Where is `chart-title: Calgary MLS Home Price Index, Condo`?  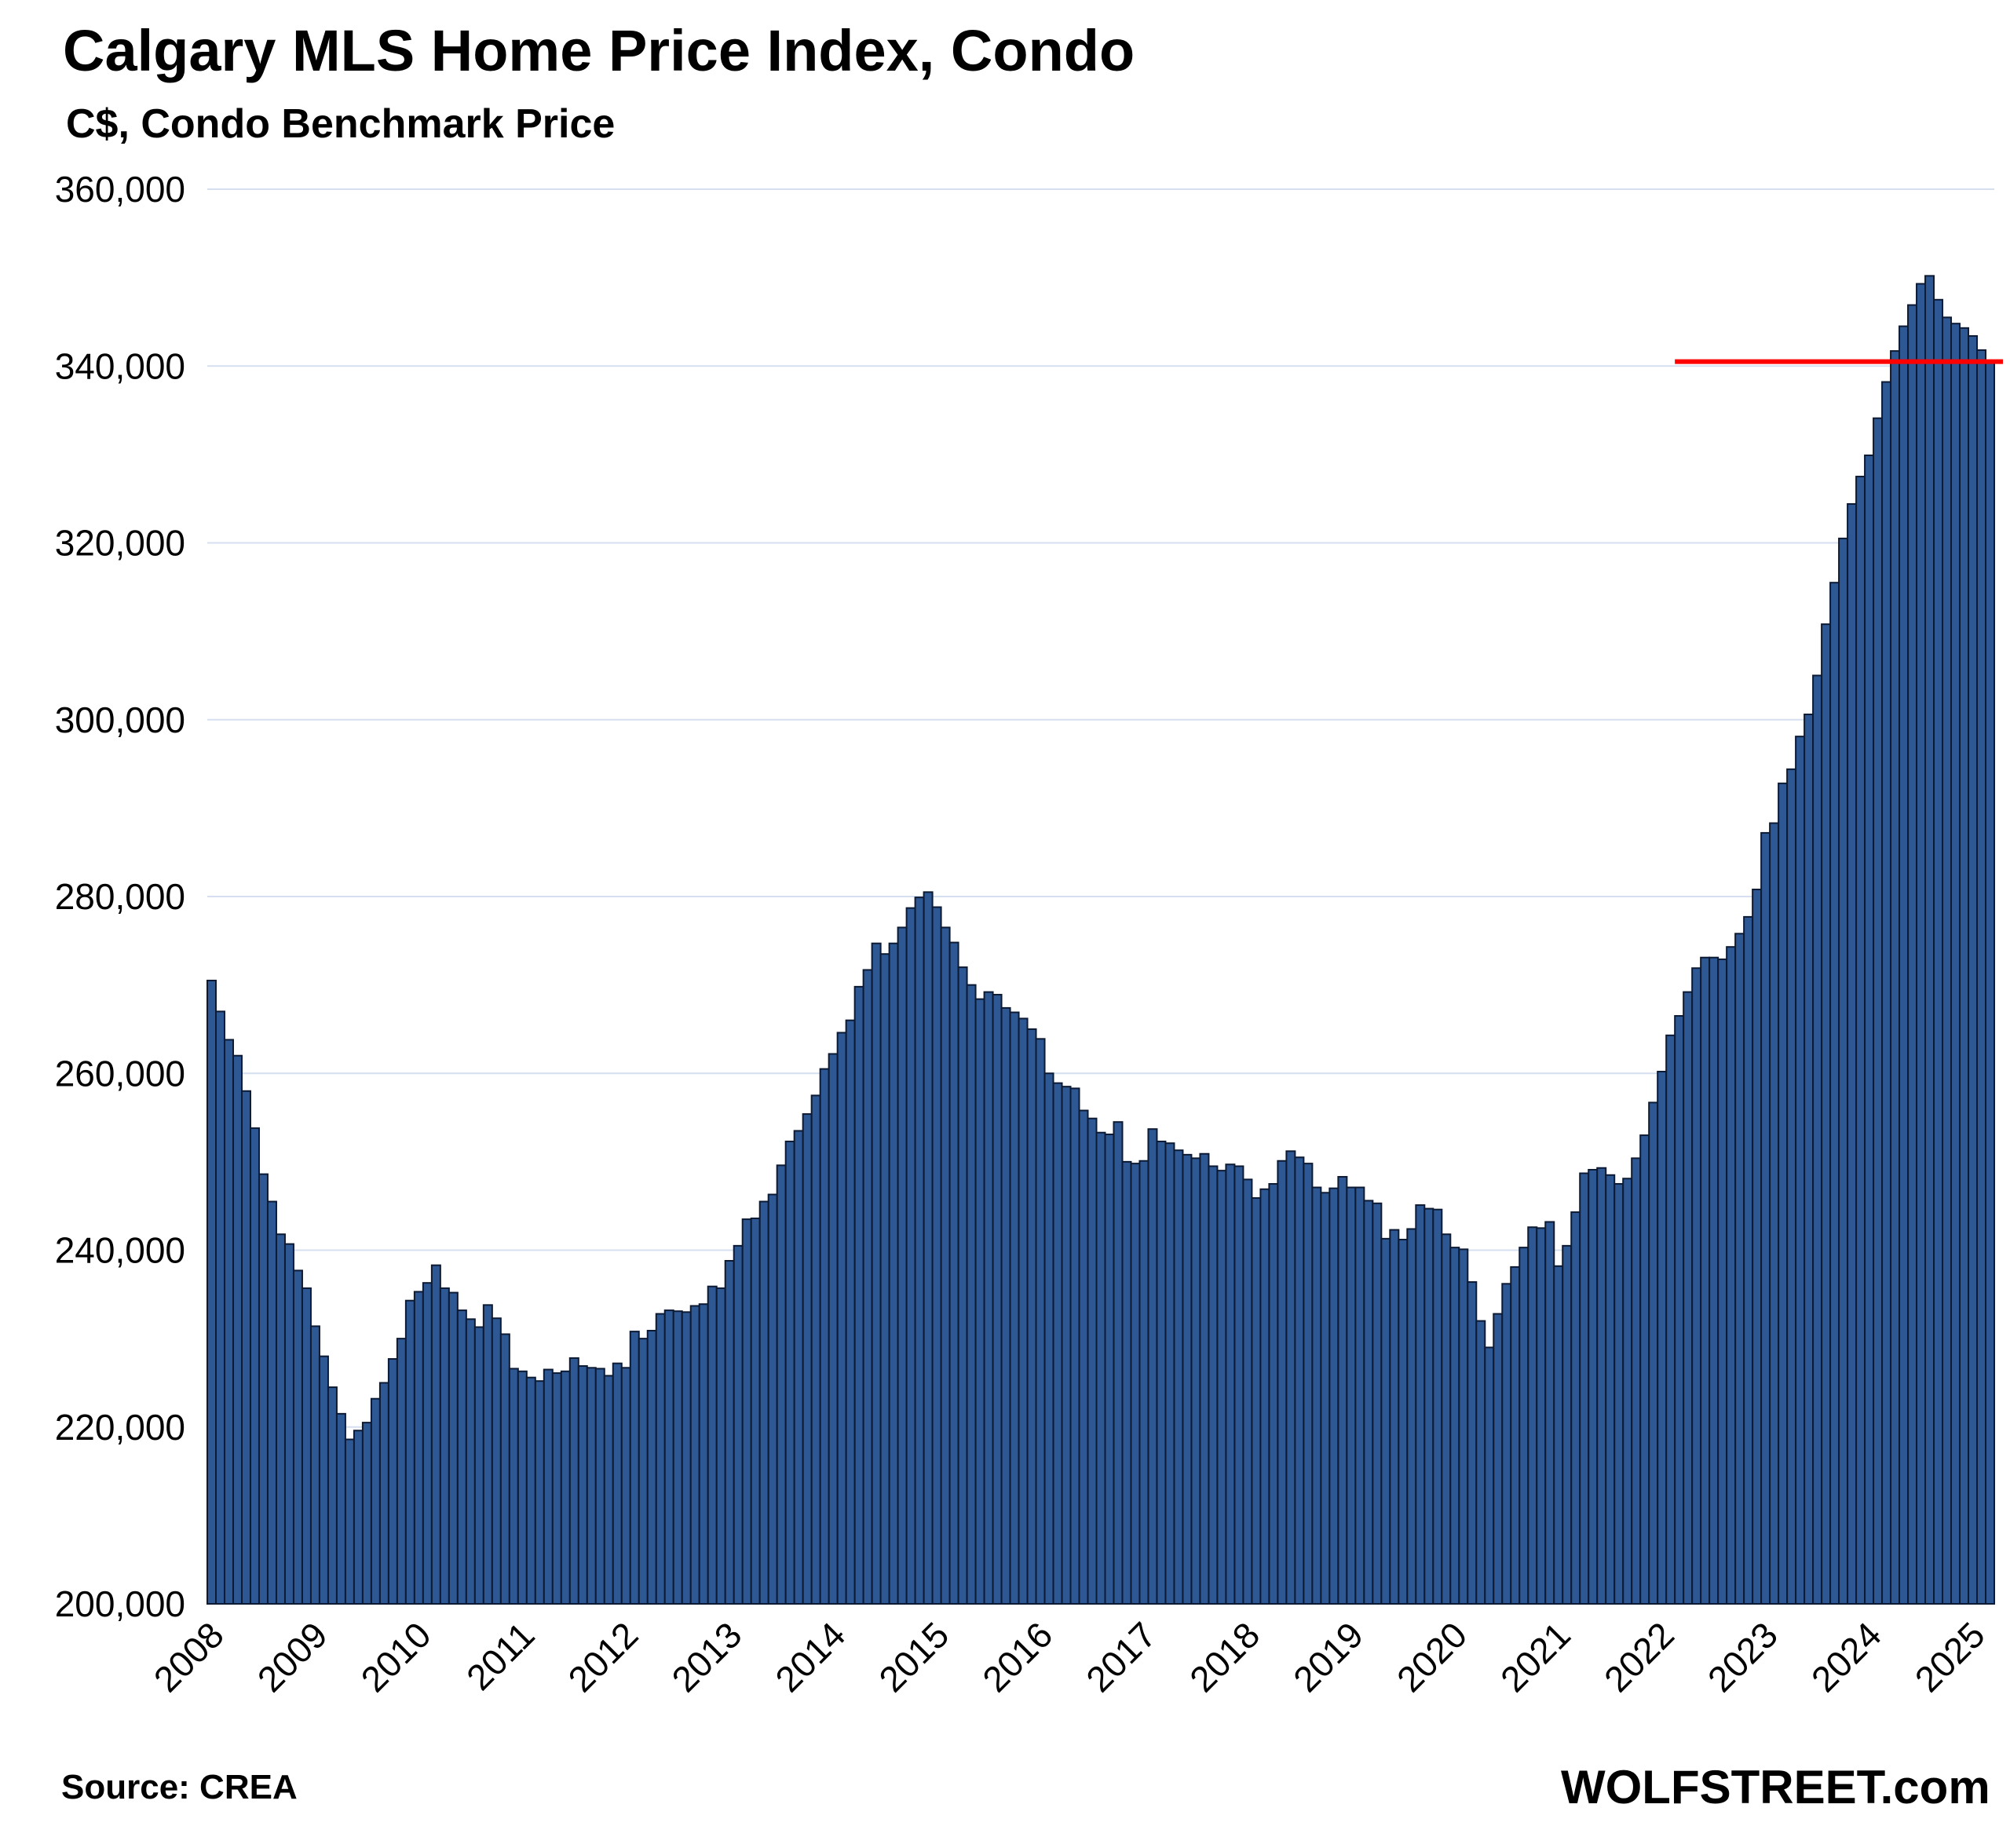
chart-title: Calgary MLS Home Price Index, Condo is located at coordinates (599, 50).